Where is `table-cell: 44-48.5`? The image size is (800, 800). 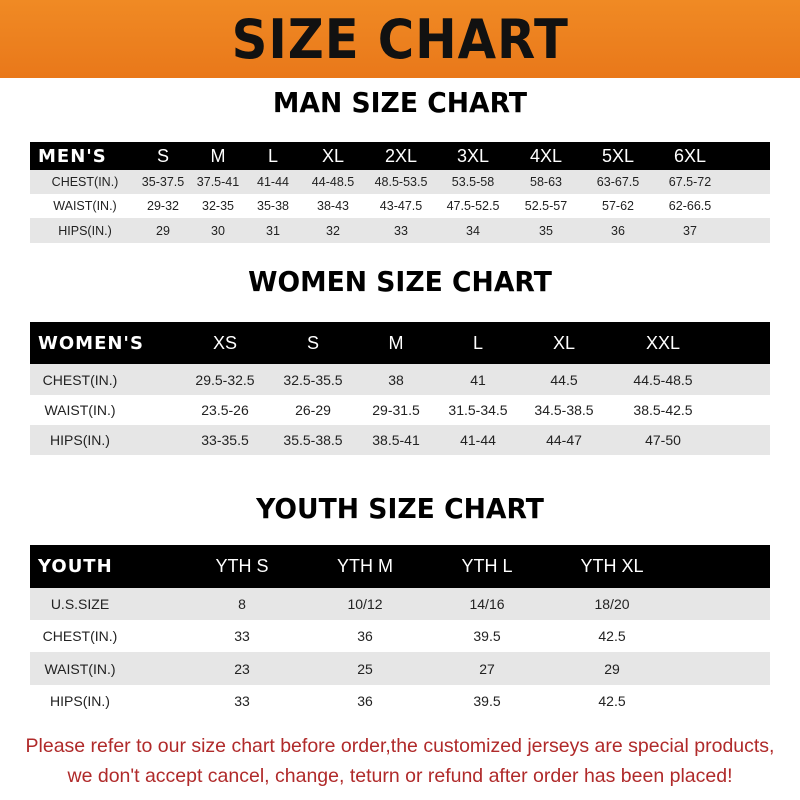
table-cell: 44-48.5 is located at coordinates (333, 182).